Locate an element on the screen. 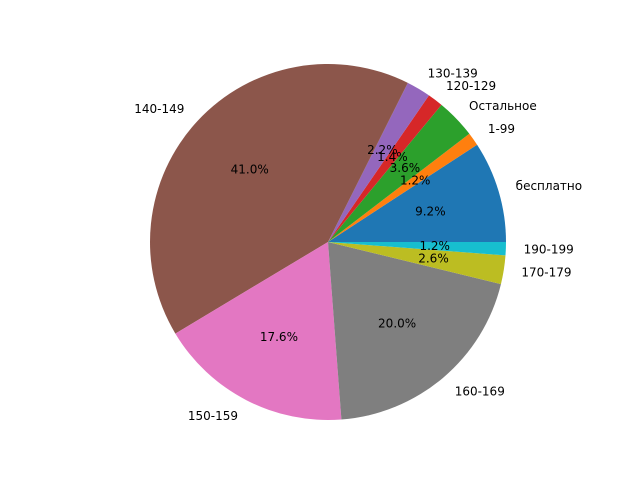 This screenshot has width=640, height=480. slice-label-остальное: Остальное is located at coordinates (503, 106).